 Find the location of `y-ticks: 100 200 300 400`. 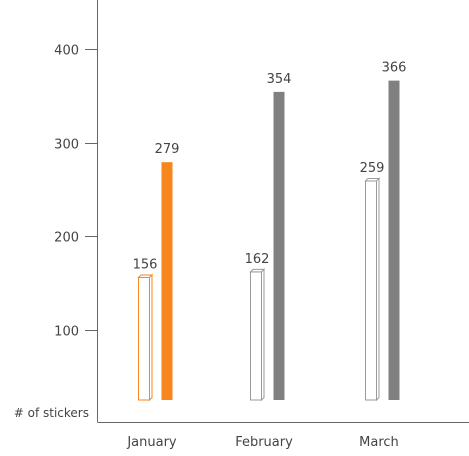

y-ticks: 100 200 300 400 is located at coordinates (75, 192).